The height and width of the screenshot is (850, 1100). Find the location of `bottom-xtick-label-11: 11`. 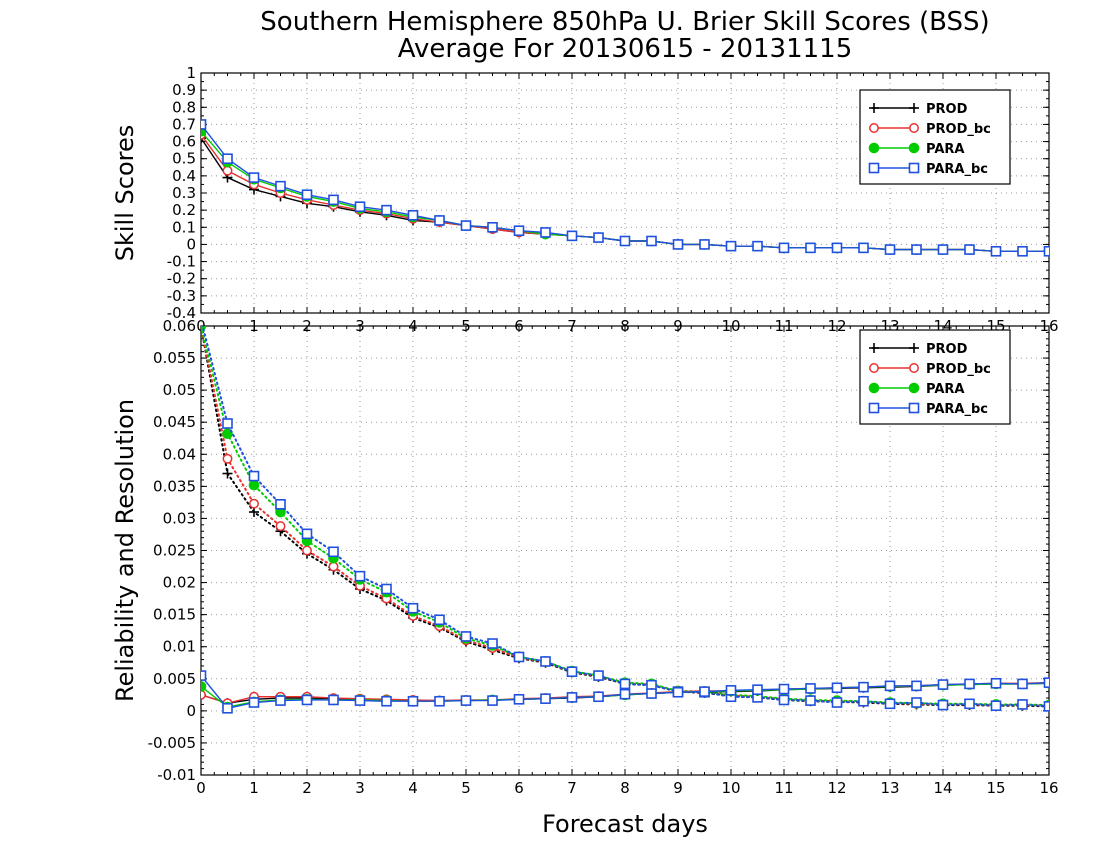

bottom-xtick-label-11: 11 is located at coordinates (783, 788).